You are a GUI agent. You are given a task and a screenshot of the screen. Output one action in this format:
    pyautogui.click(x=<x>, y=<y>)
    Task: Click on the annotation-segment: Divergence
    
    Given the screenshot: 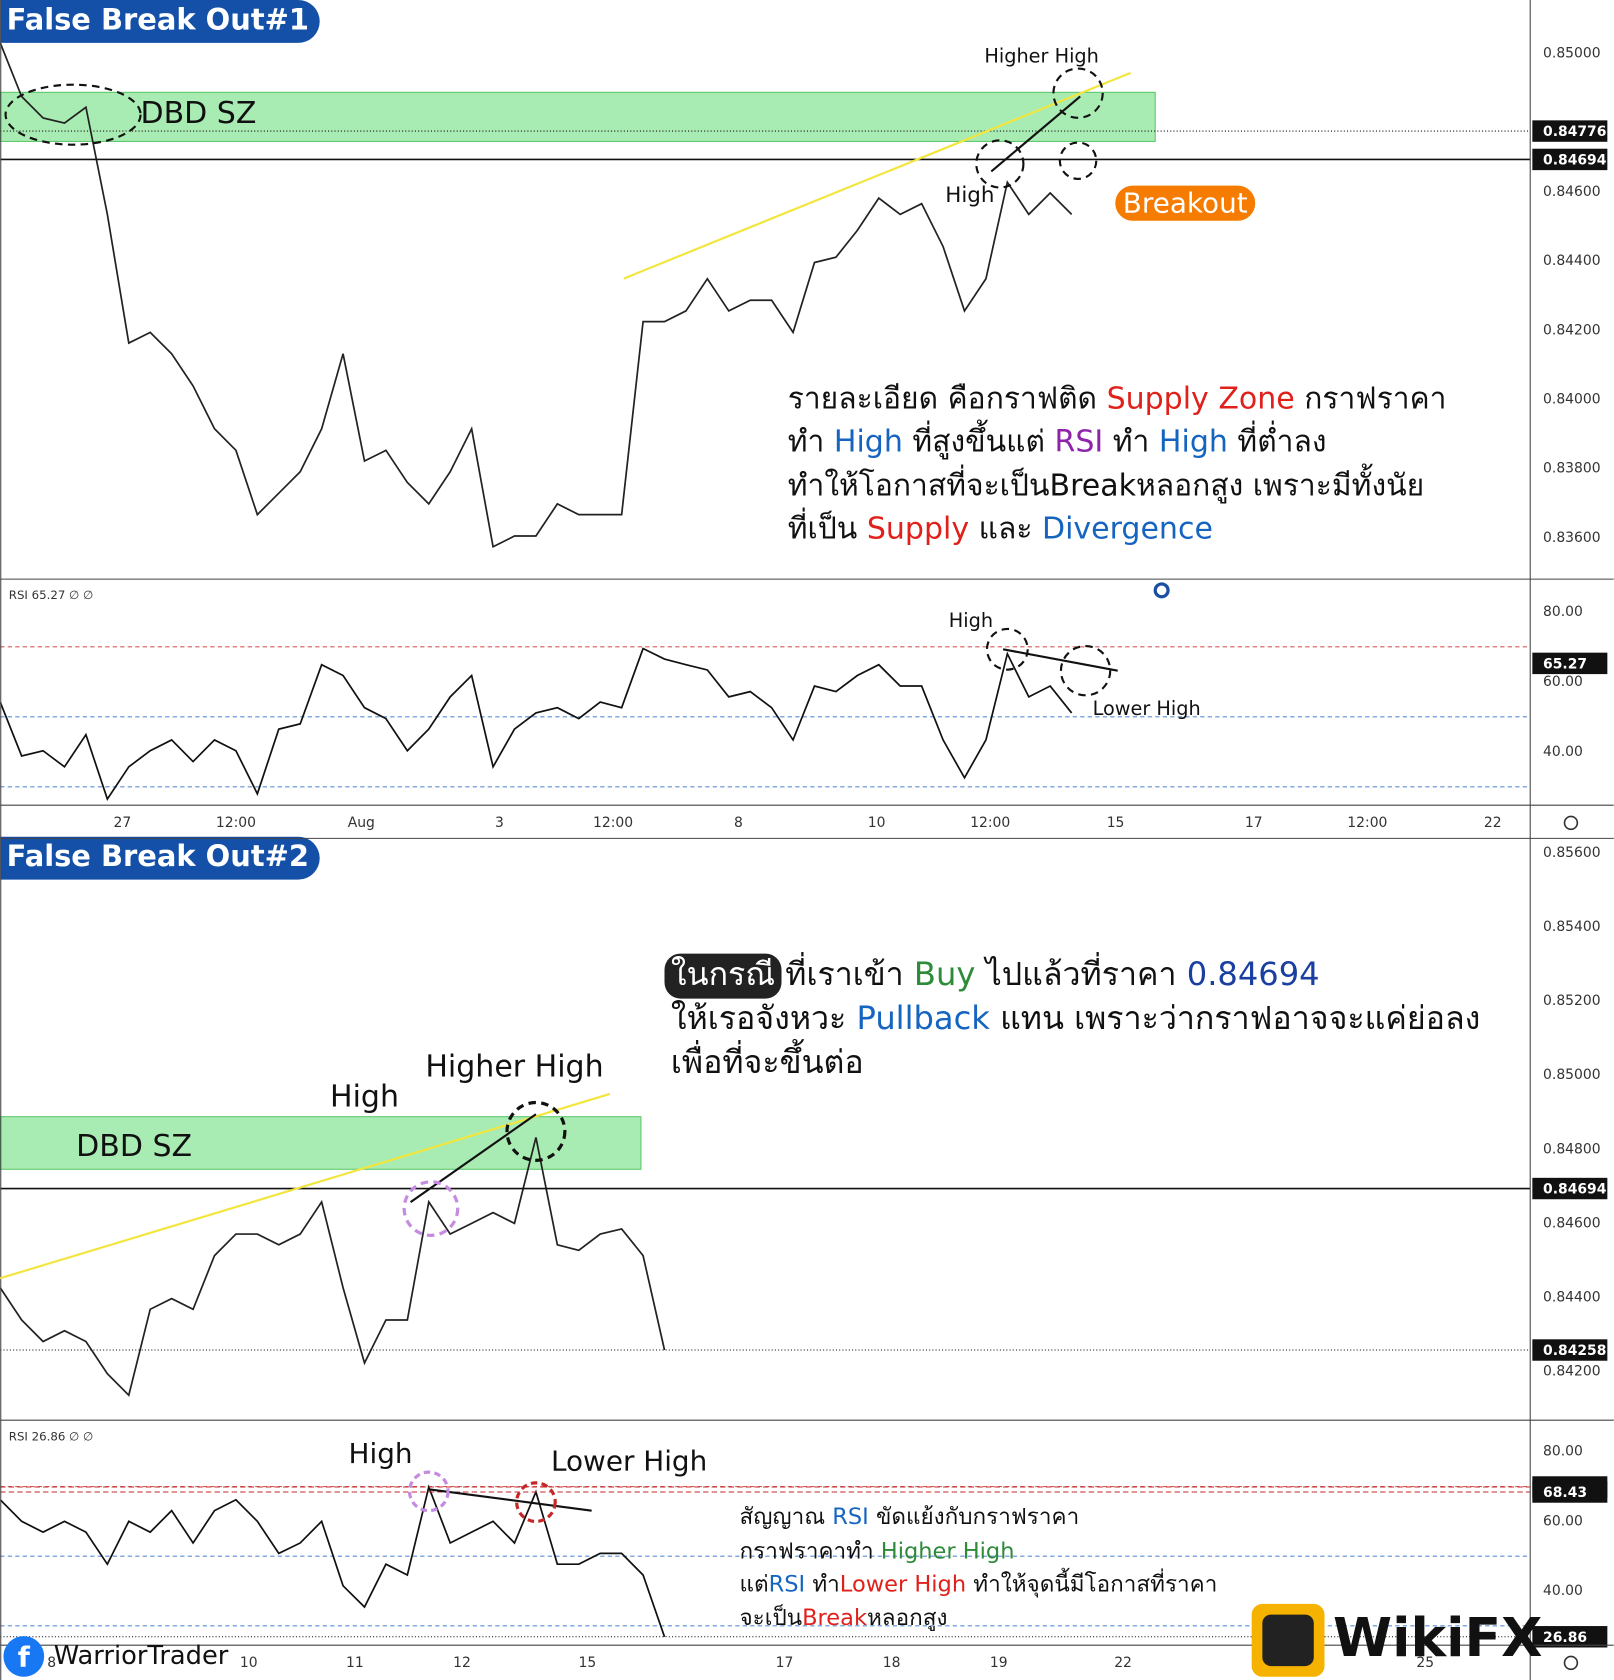 What is the action you would take?
    pyautogui.click(x=1127, y=528)
    